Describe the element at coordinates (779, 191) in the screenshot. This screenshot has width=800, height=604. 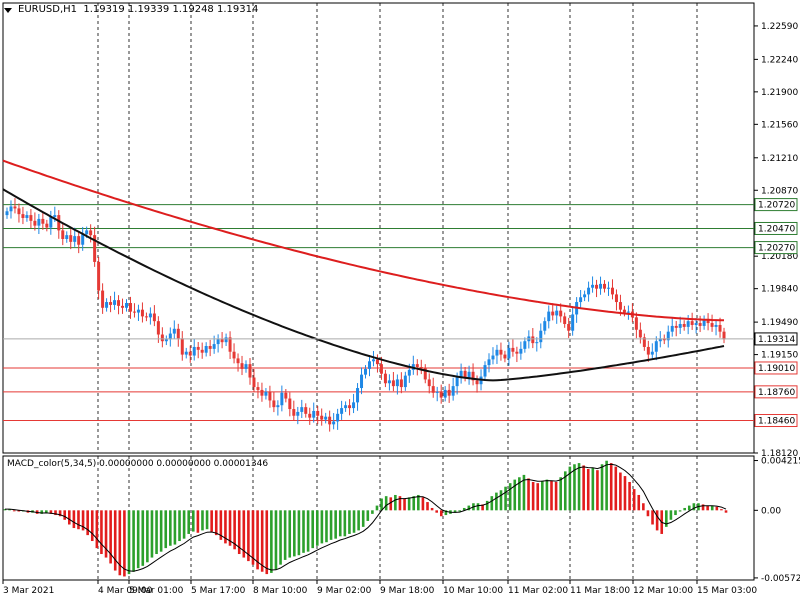
I see `y-tick-label: 1.20870` at that location.